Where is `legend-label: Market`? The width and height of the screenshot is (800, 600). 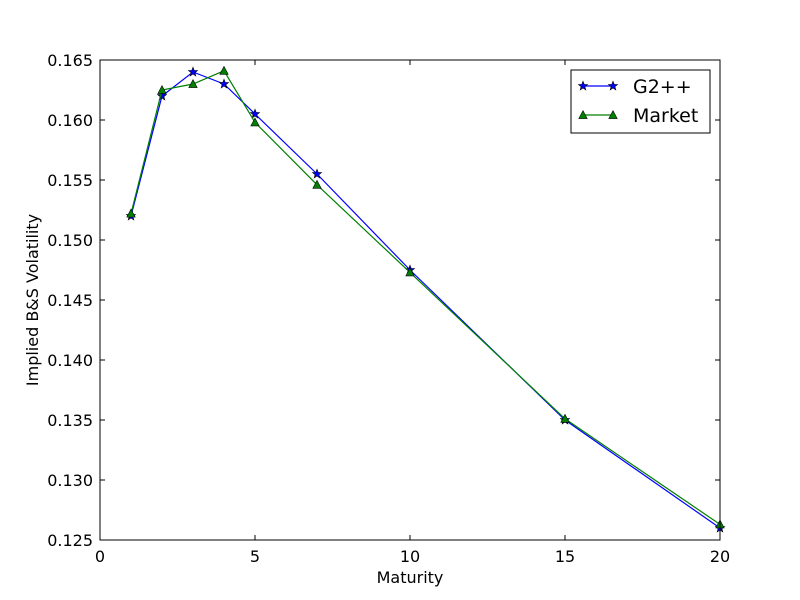 legend-label: Market is located at coordinates (665, 116).